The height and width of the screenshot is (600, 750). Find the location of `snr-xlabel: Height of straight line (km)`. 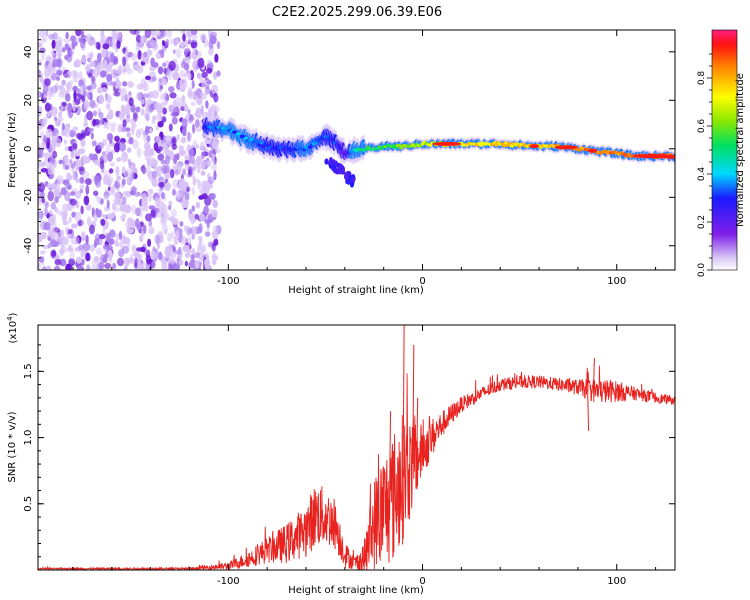

snr-xlabel: Height of straight line (km) is located at coordinates (356, 590).